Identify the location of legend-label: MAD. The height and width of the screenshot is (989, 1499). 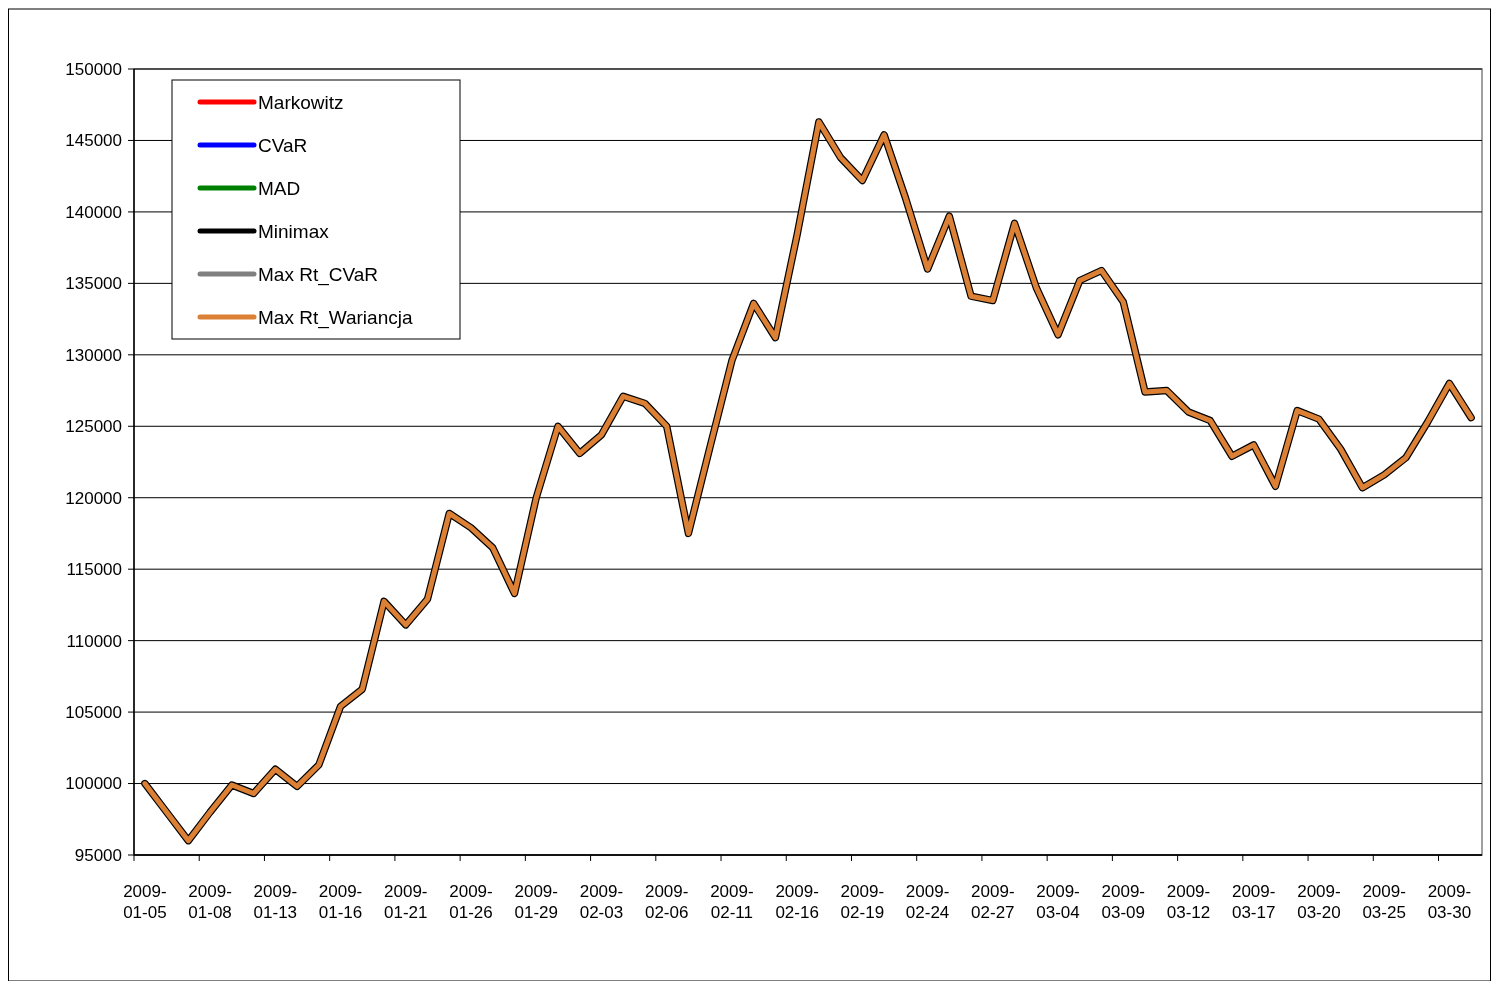
(279, 188).